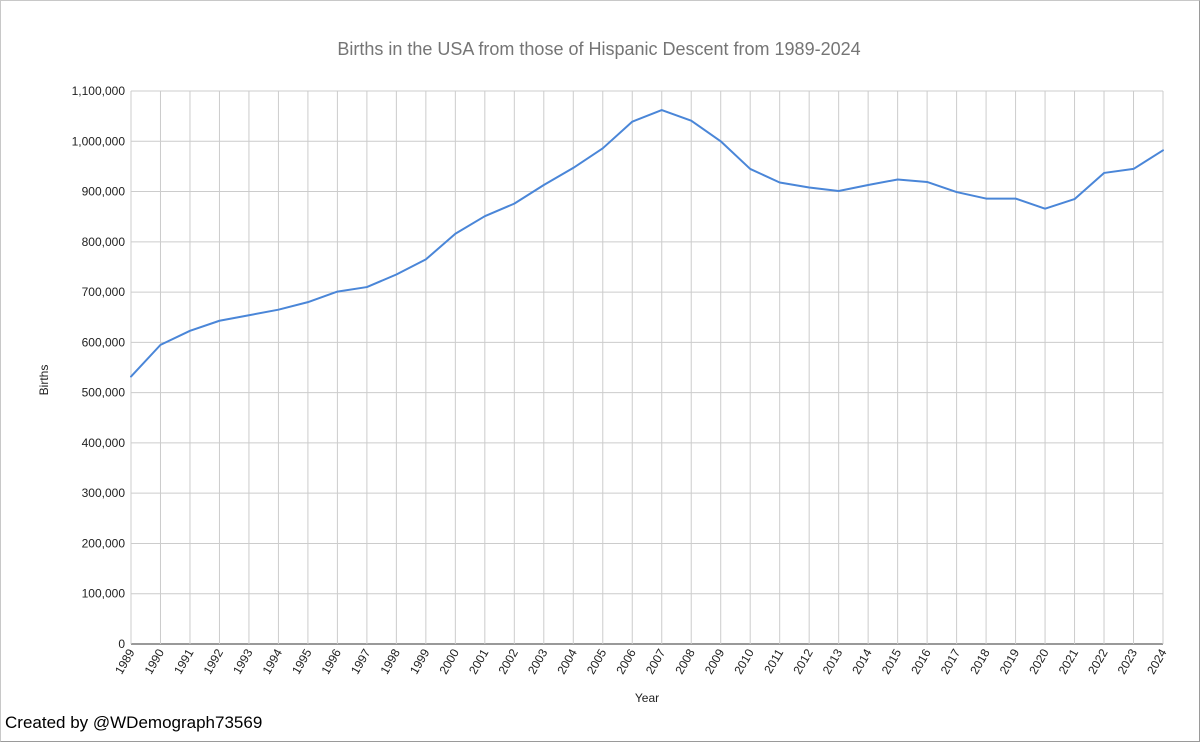 Image resolution: width=1200 pixels, height=743 pixels. What do you see at coordinates (803, 661) in the screenshot?
I see `x-tick-label: 2012` at bounding box center [803, 661].